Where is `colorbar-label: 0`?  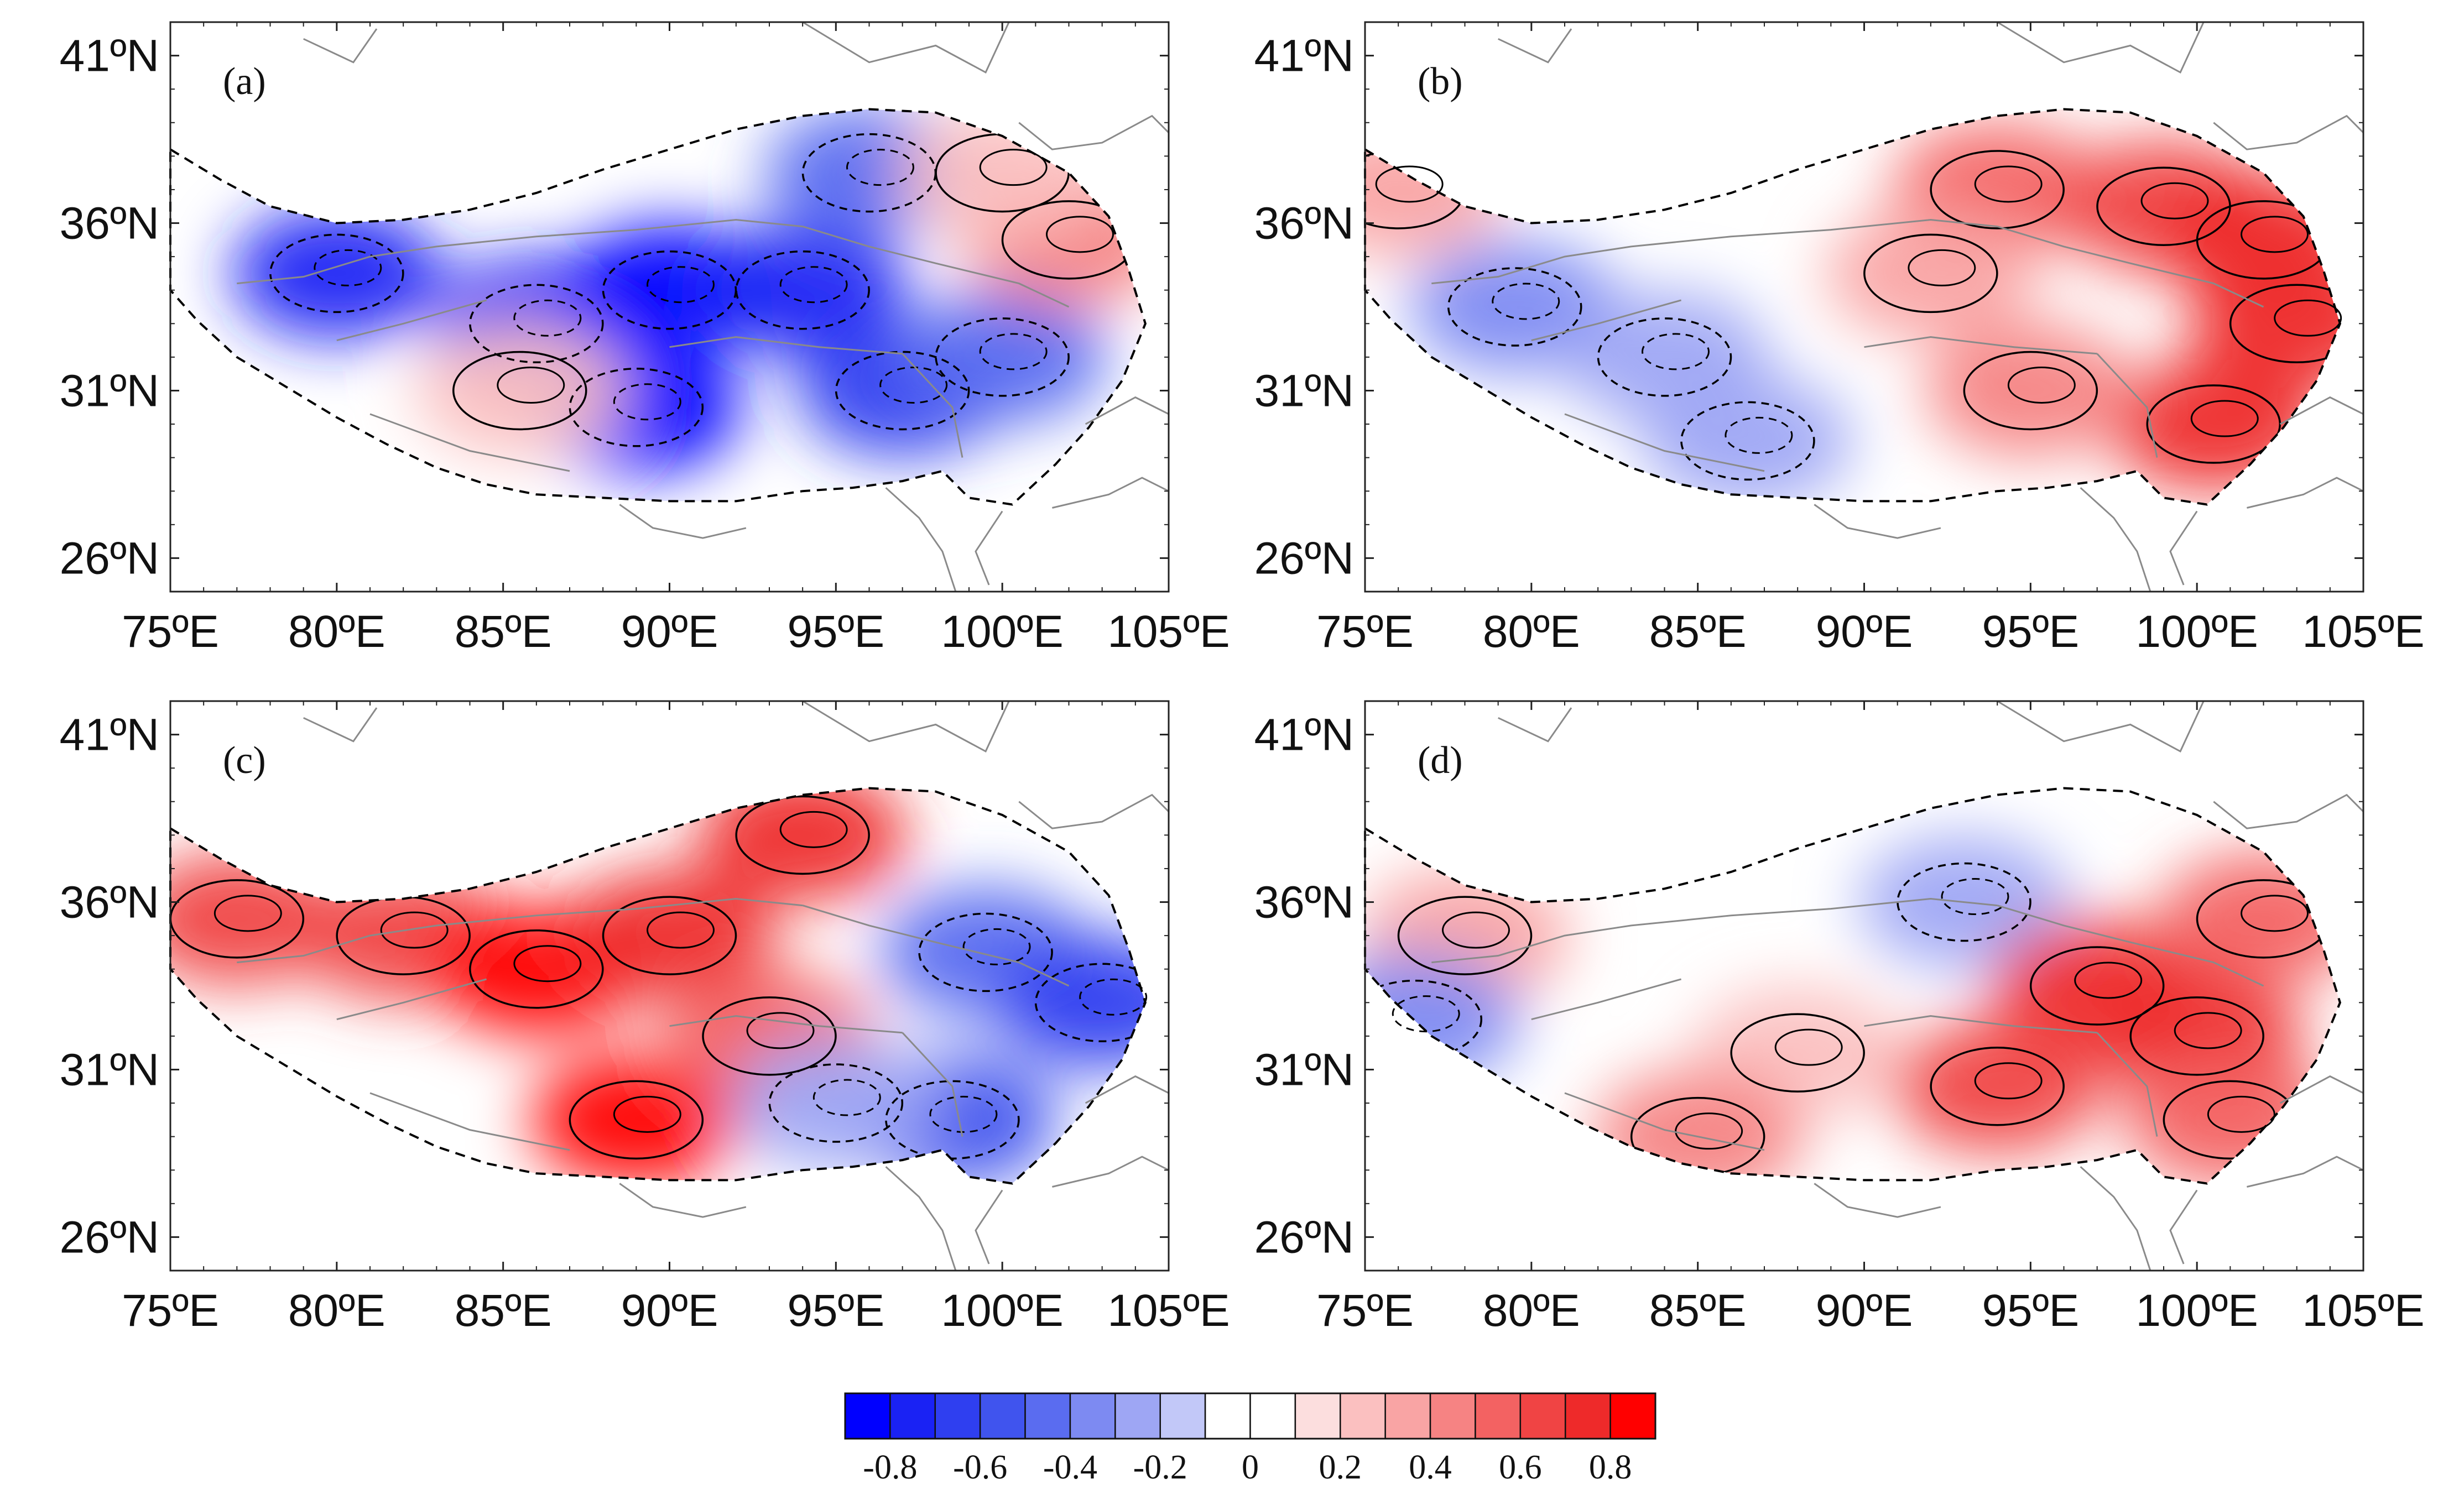 colorbar-label: 0 is located at coordinates (1250, 1467).